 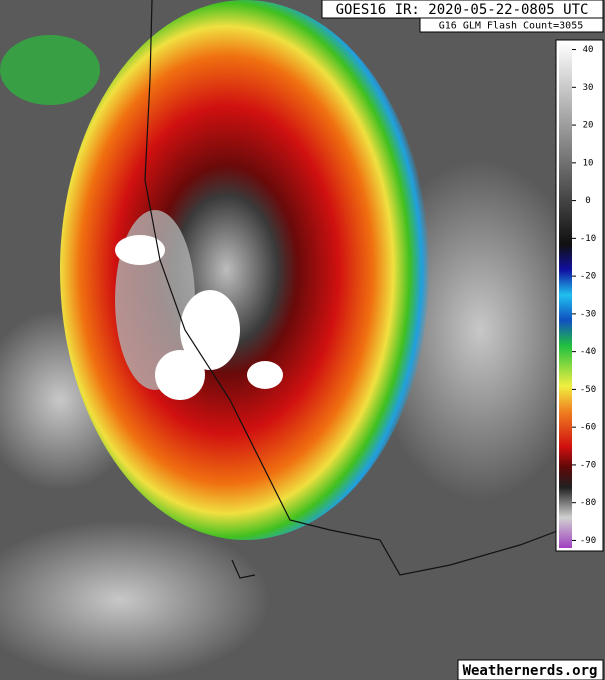 I want to click on tick-label: -10, so click(x=588, y=239).